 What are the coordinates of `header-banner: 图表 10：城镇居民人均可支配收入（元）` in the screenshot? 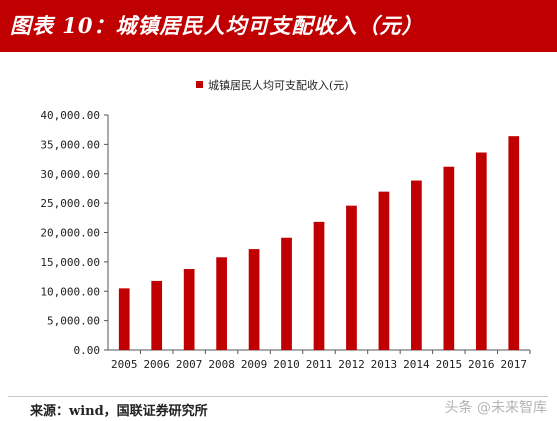 It's located at (278, 26).